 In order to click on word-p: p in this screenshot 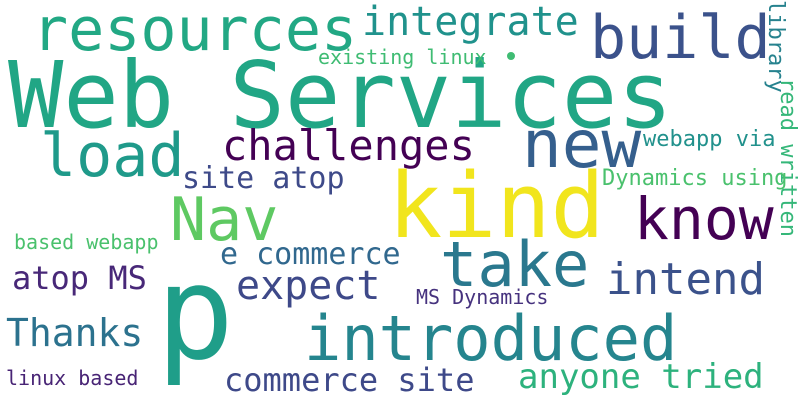, I will do `click(195, 313)`.